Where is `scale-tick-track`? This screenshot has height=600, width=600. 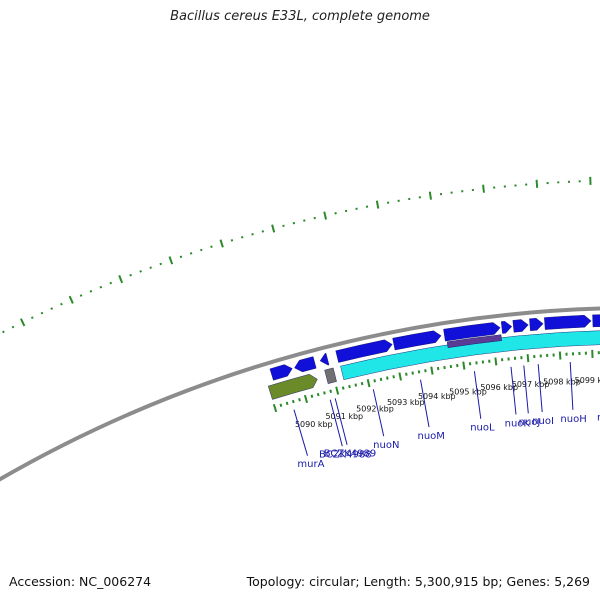
scale-tick-track is located at coordinates (436, 381).